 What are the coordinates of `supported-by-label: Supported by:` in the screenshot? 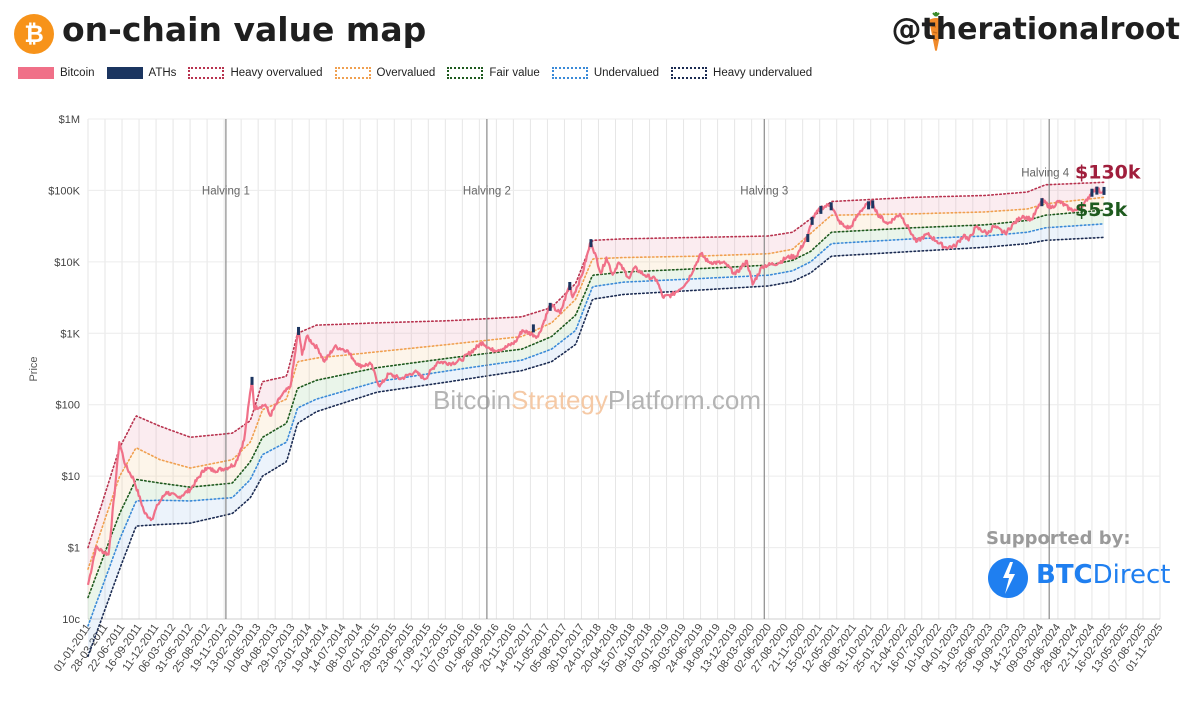 It's located at (1058, 538).